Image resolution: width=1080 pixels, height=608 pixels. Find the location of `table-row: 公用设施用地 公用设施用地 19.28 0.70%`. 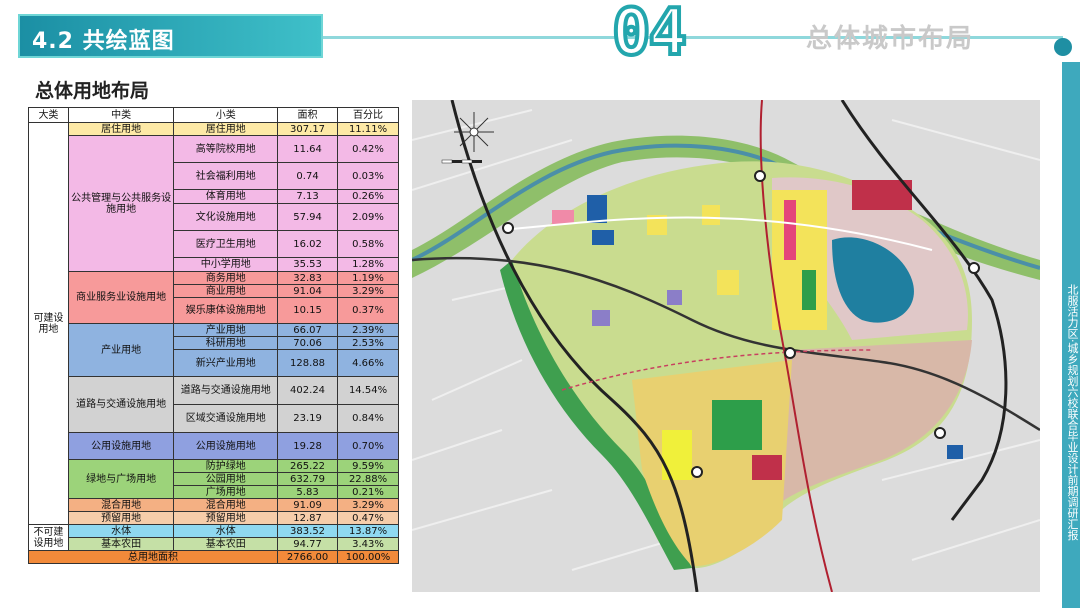

table-row: 公用设施用地 公用设施用地 19.28 0.70% is located at coordinates (214, 446).